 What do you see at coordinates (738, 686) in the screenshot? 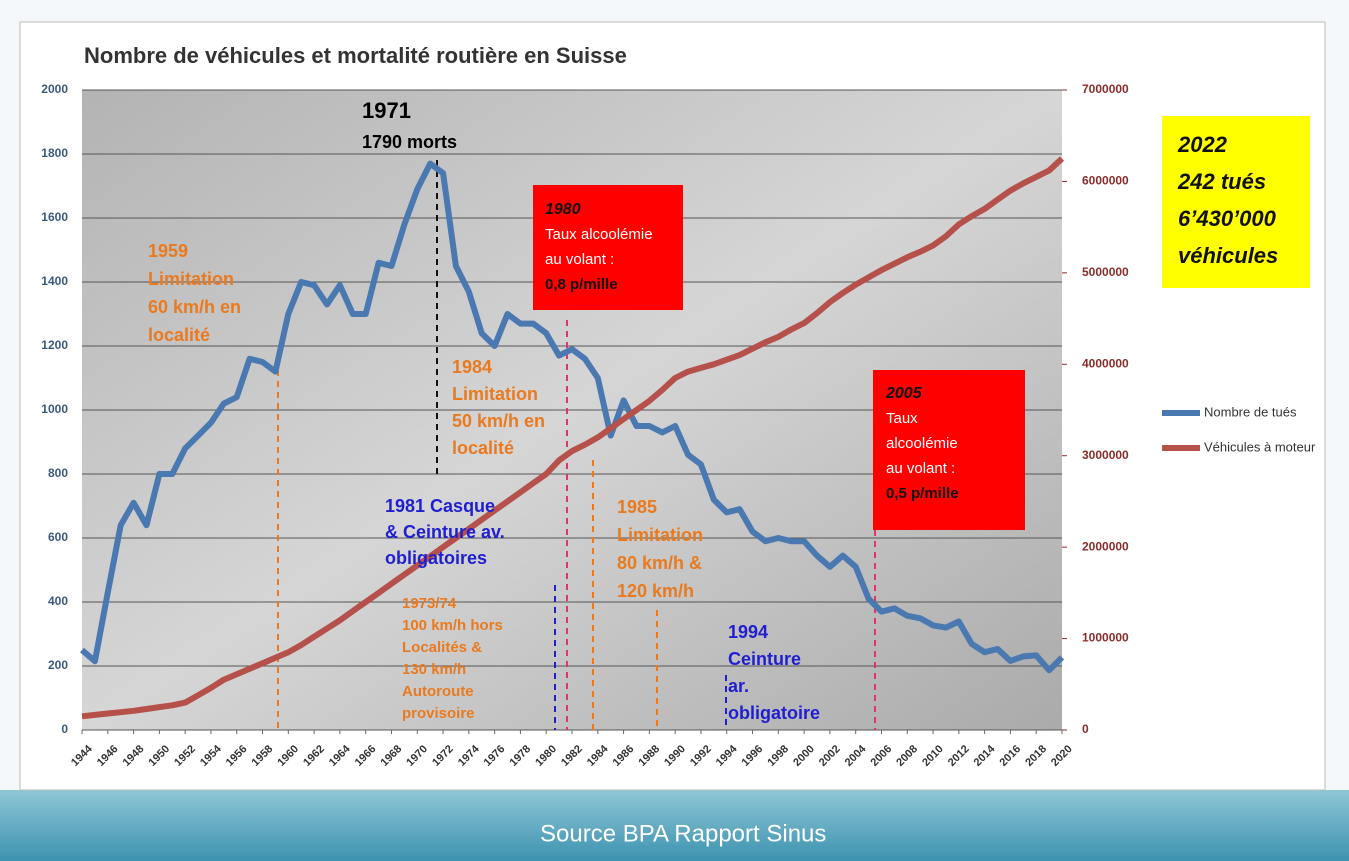
I see `annotation-text: ar.` at bounding box center [738, 686].